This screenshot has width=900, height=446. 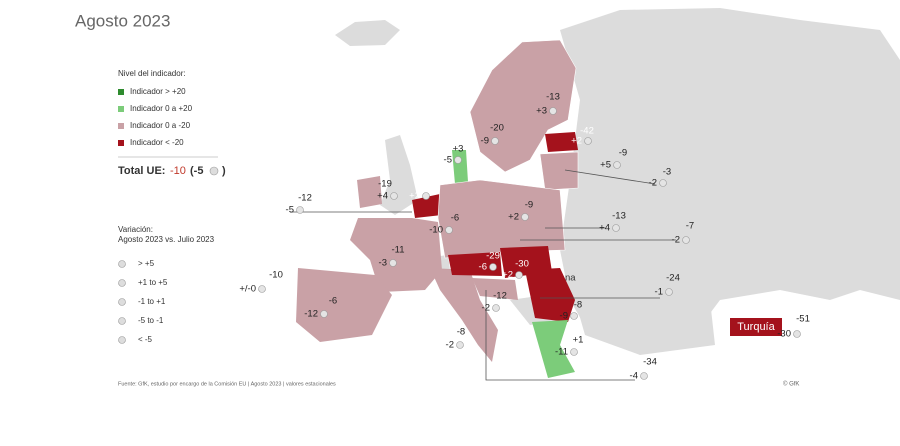 I want to click on country-variation: -1, so click(x=659, y=292).